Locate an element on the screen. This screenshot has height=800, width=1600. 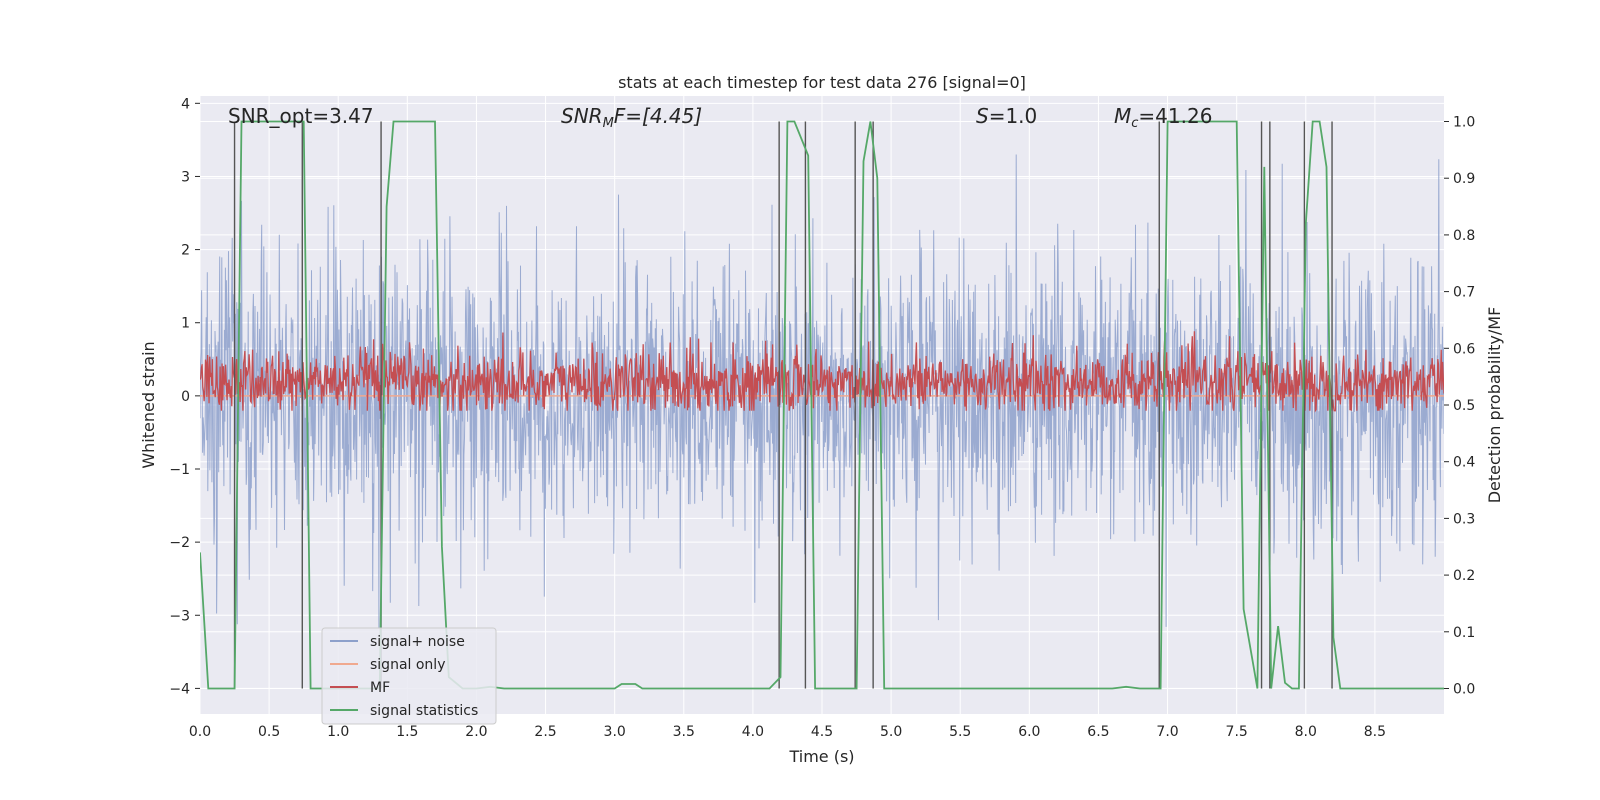
x-tick-label: 7.5 is located at coordinates (1237, 732).